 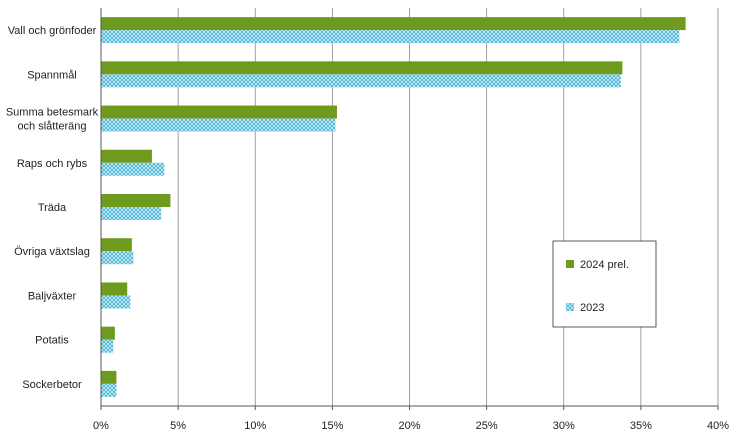 I want to click on legend-box, so click(x=604, y=284).